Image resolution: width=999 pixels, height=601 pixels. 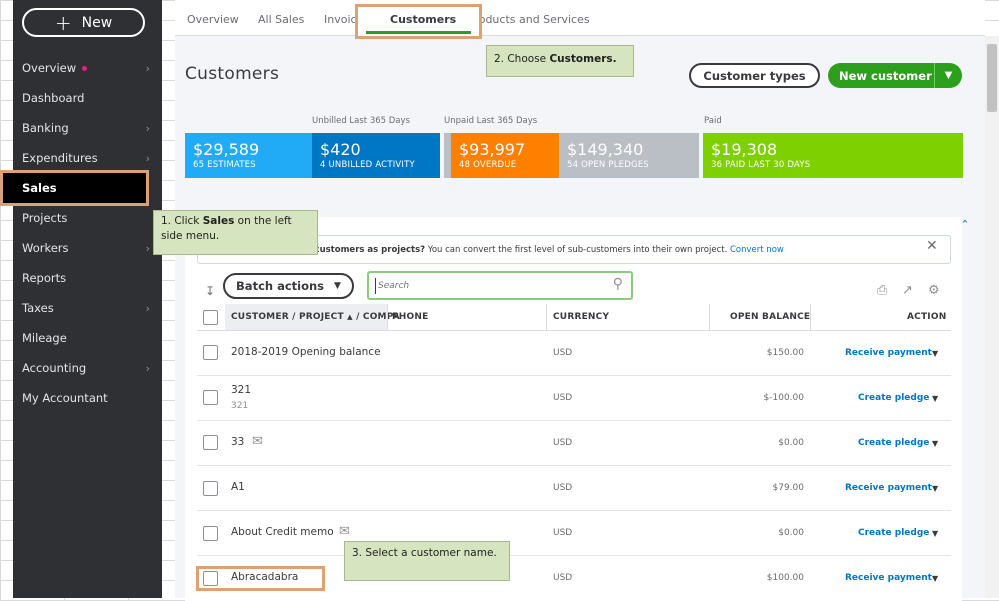 I want to click on instruction-callout-2: 2. Choose Customers., so click(x=560, y=61).